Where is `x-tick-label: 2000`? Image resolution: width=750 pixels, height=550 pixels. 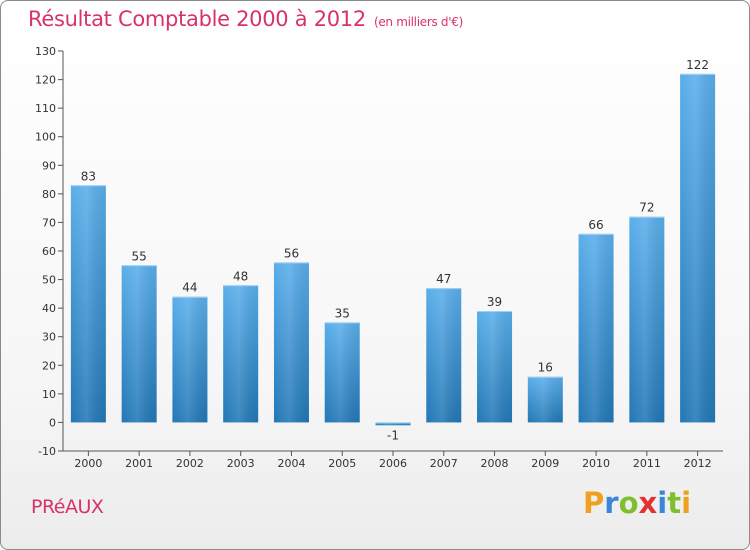
x-tick-label: 2000 is located at coordinates (88, 463).